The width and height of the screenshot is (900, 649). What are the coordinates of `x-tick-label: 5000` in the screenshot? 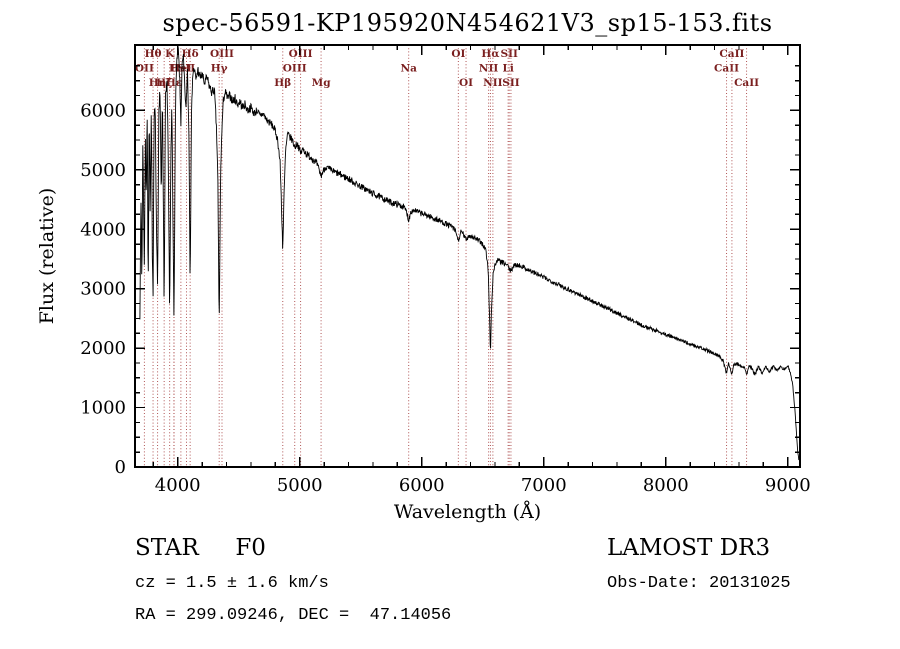 It's located at (300, 485).